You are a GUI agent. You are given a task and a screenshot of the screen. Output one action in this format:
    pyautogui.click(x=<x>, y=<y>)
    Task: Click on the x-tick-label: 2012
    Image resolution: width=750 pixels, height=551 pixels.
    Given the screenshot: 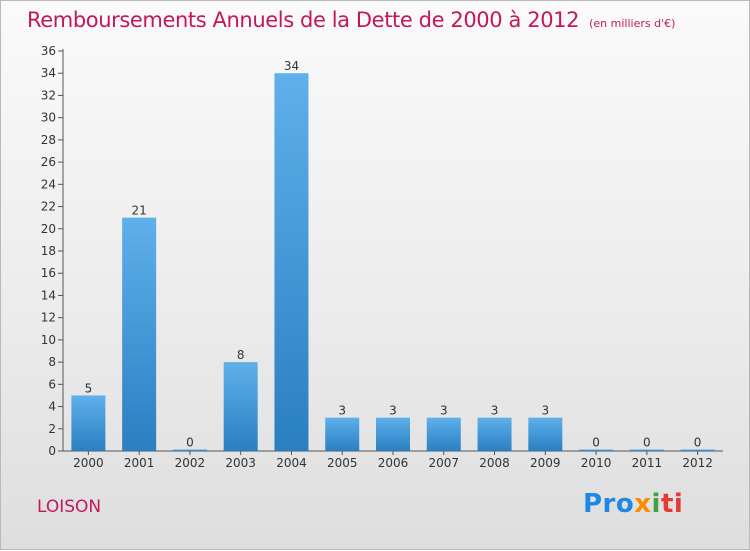 What is the action you would take?
    pyautogui.click(x=697, y=463)
    